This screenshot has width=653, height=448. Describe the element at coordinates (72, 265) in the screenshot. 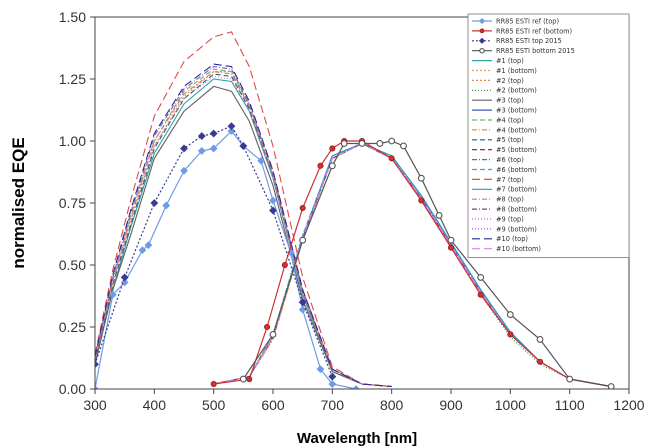

I see `y-tick-label: 0.50` at that location.